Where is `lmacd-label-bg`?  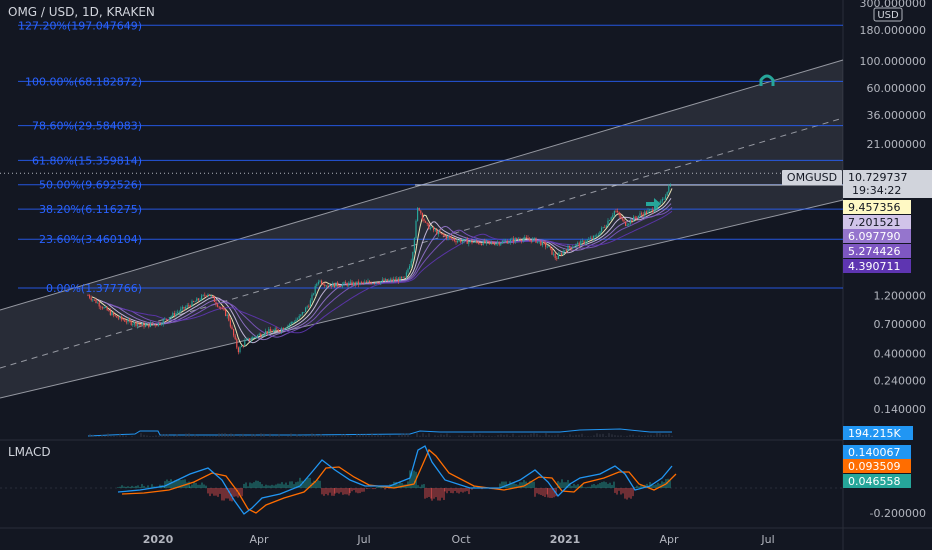 lmacd-label-bg is located at coordinates (877, 452).